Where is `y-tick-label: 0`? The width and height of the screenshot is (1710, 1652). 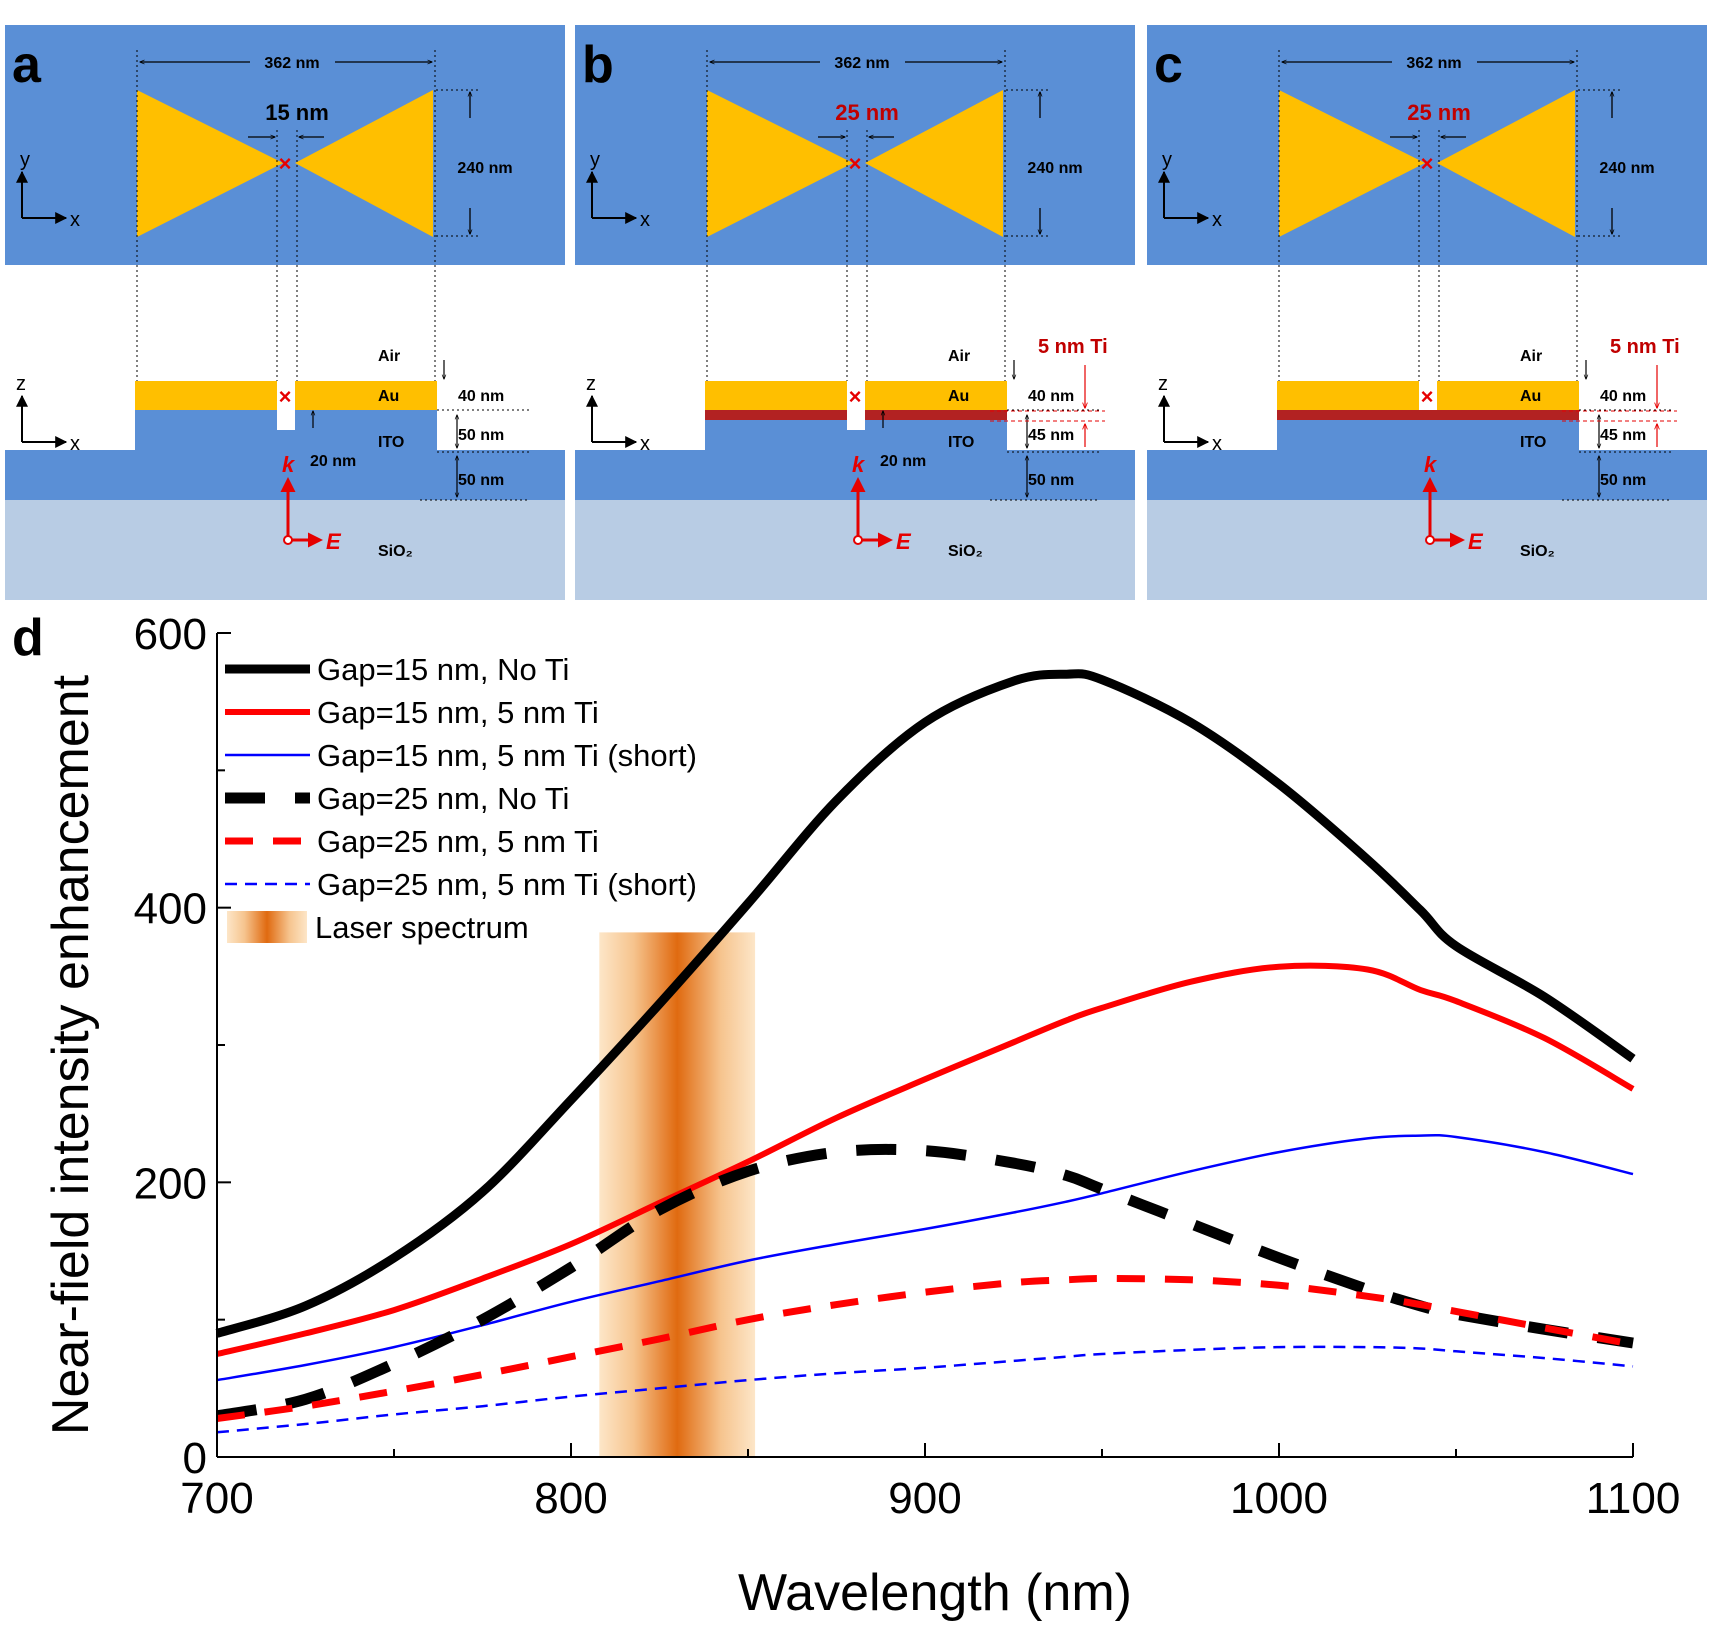 y-tick-label: 0 is located at coordinates (195, 1458).